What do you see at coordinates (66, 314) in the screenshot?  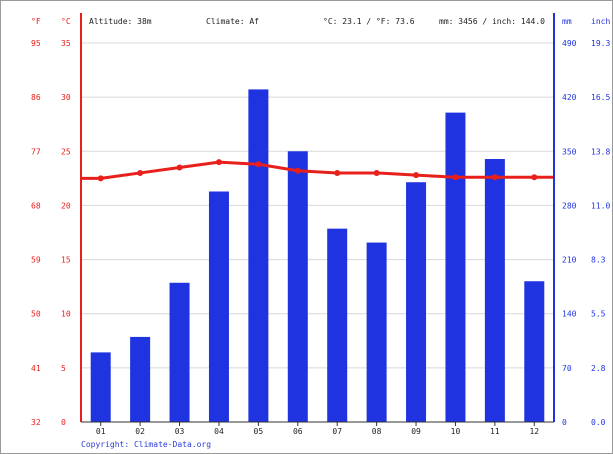 I see `tick-label-celsius: 10` at bounding box center [66, 314].